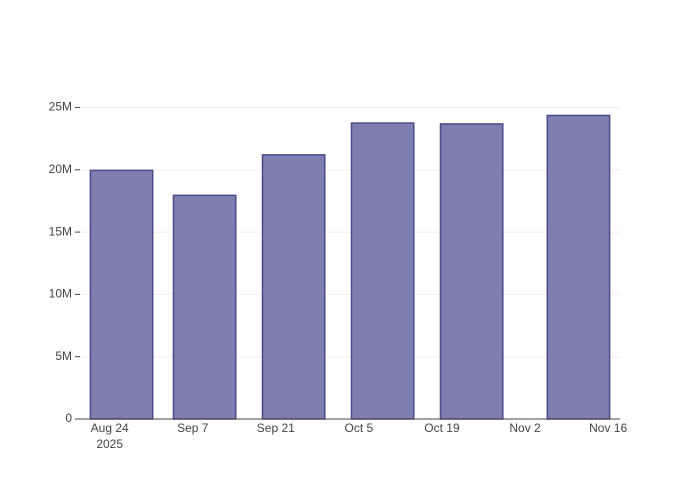 The height and width of the screenshot is (500, 700). Describe the element at coordinates (60, 107) in the screenshot. I see `y-tick-label: 25M` at that location.